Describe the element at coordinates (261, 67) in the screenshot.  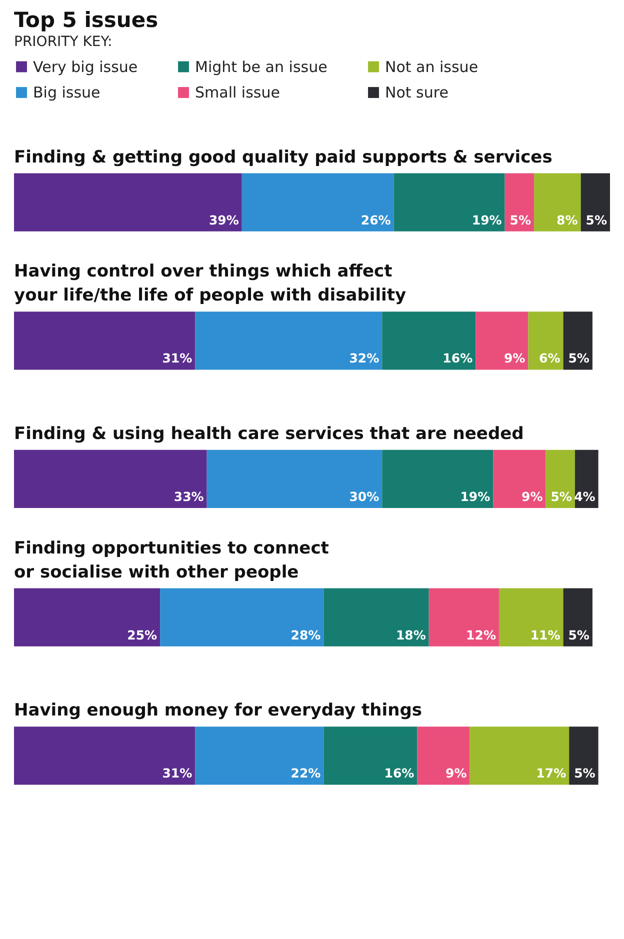
I see `legend-label: Might be an issue` at that location.